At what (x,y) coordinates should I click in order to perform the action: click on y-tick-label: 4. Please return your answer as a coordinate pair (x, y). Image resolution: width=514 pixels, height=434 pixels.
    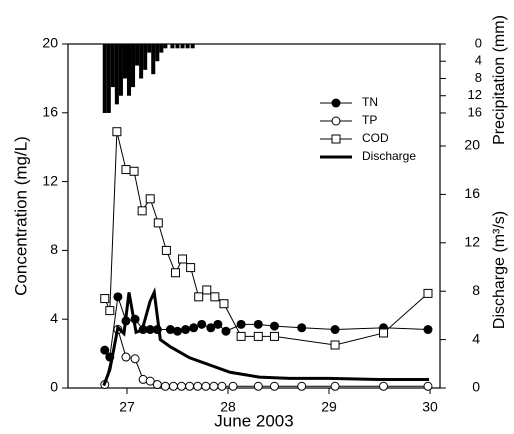
    Looking at the image, I should click on (54, 318).